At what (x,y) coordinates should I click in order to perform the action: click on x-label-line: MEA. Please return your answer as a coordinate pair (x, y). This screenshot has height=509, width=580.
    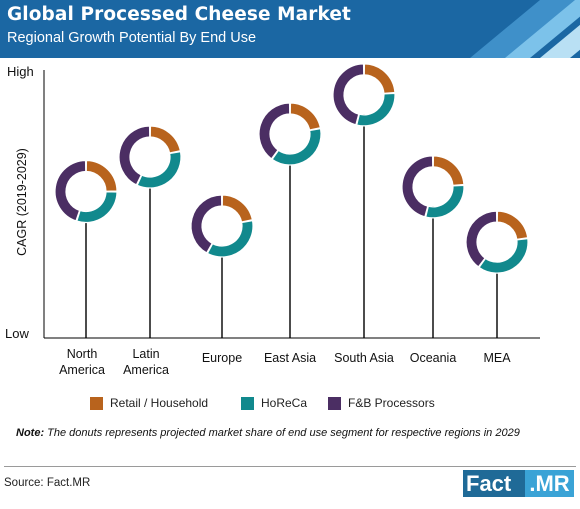
    Looking at the image, I should click on (497, 358).